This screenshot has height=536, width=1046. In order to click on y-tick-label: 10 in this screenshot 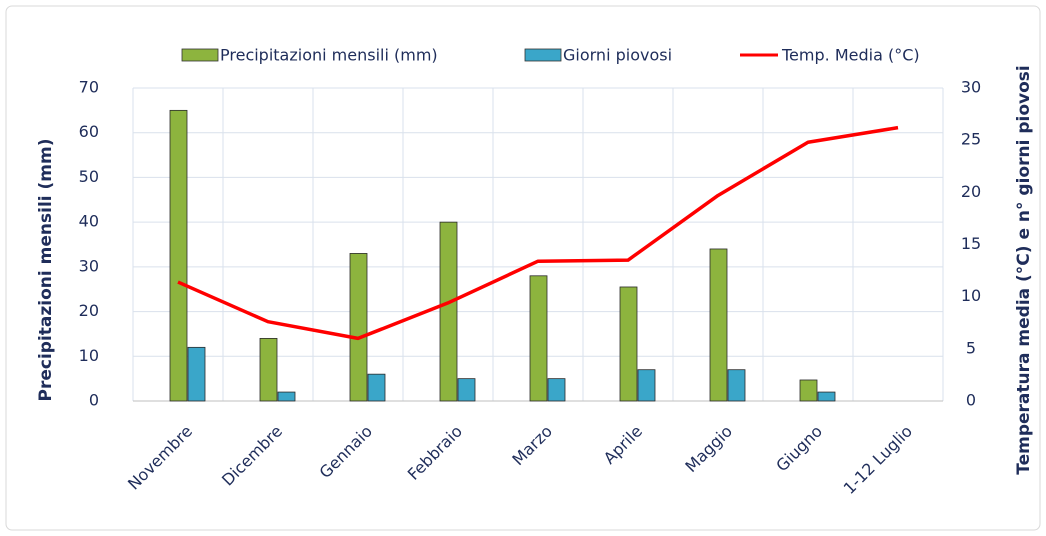, I will do `click(89, 355)`.